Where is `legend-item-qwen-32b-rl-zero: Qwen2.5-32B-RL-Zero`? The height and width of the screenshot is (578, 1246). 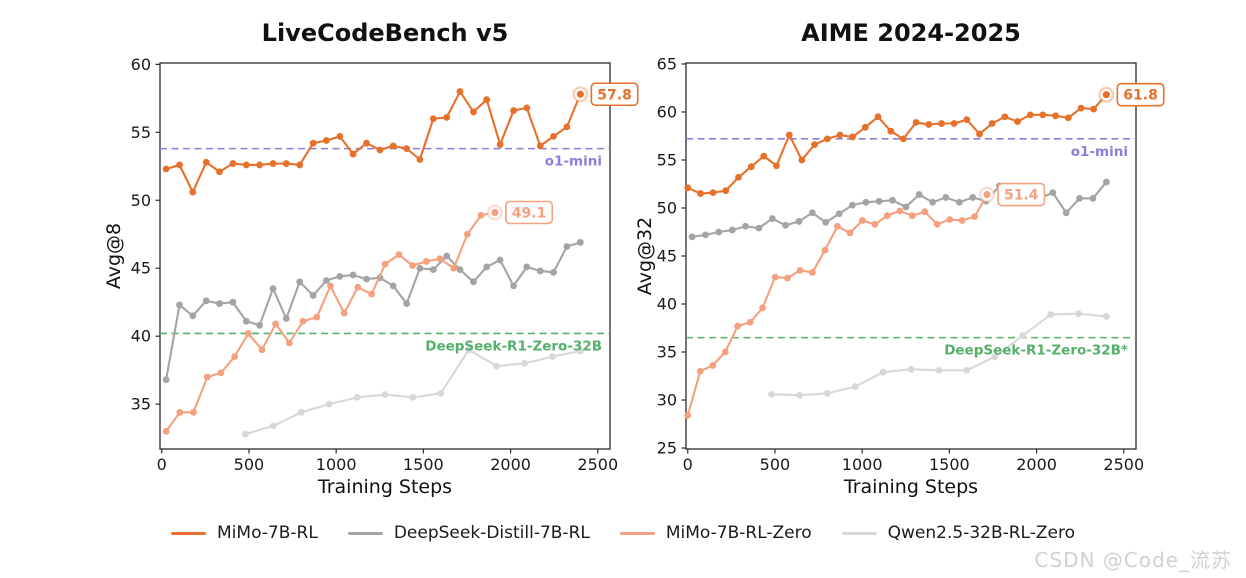
legend-item-qwen-32b-rl-zero: Qwen2.5-32B-RL-Zero is located at coordinates (958, 533).